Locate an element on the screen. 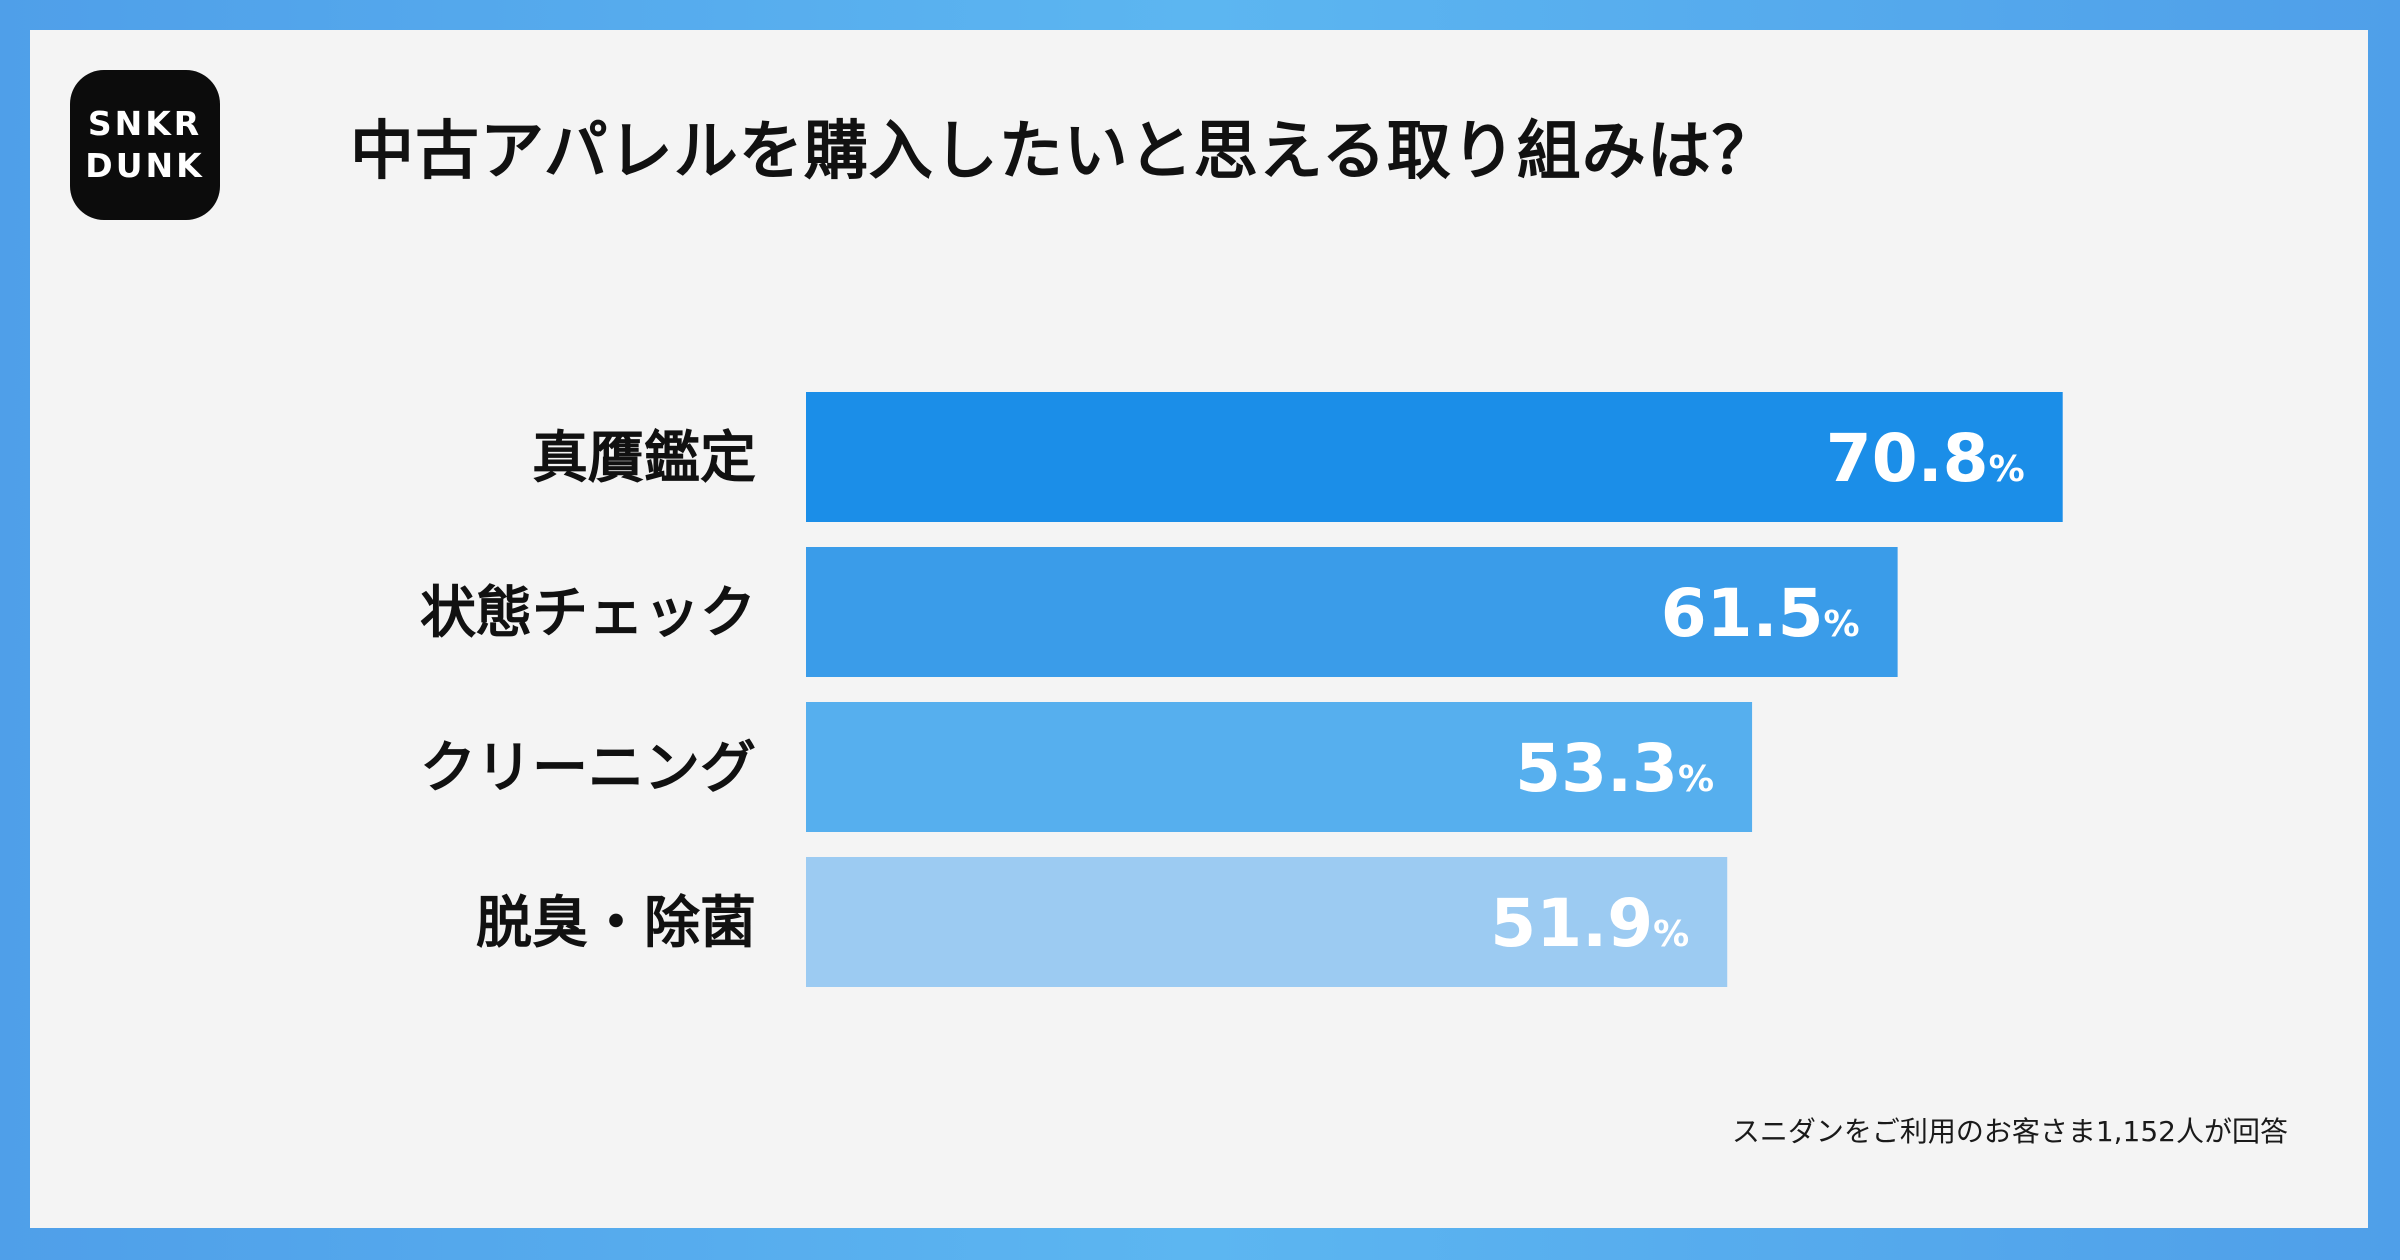 The height and width of the screenshot is (1260, 2400). logo-line-1: SNKR is located at coordinates (145, 123).